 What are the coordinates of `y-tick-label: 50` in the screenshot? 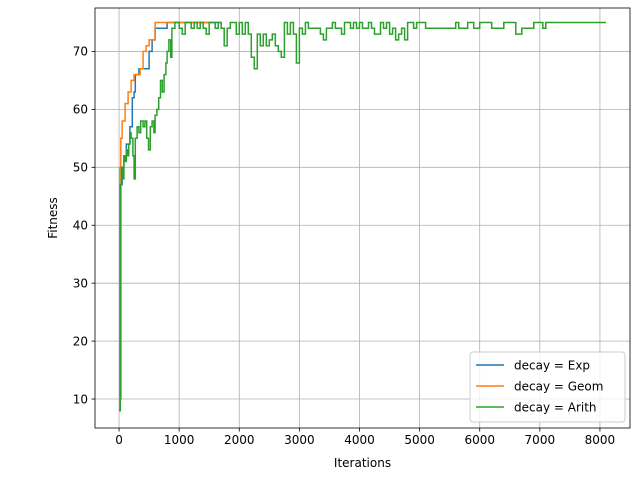 It's located at (80, 168).